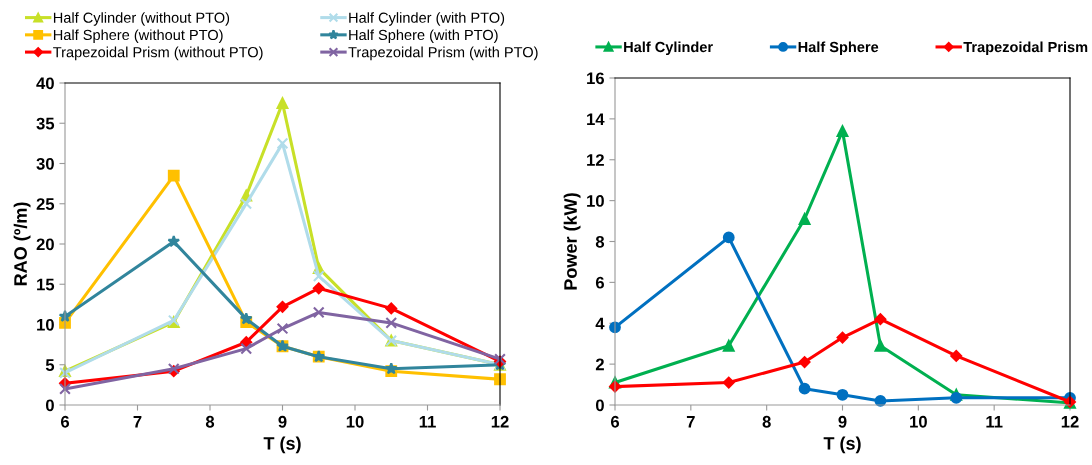 This screenshot has height=465, width=1092. Describe the element at coordinates (600, 323) in the screenshot. I see `y-tick-label: 4` at that location.